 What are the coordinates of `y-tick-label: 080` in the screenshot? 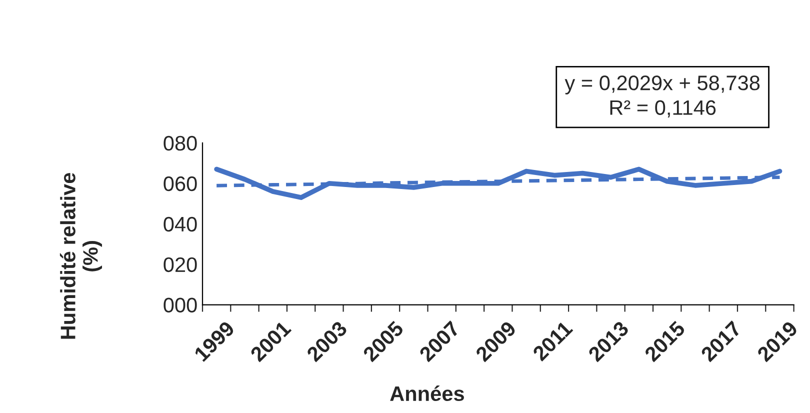 It's located at (180, 143).